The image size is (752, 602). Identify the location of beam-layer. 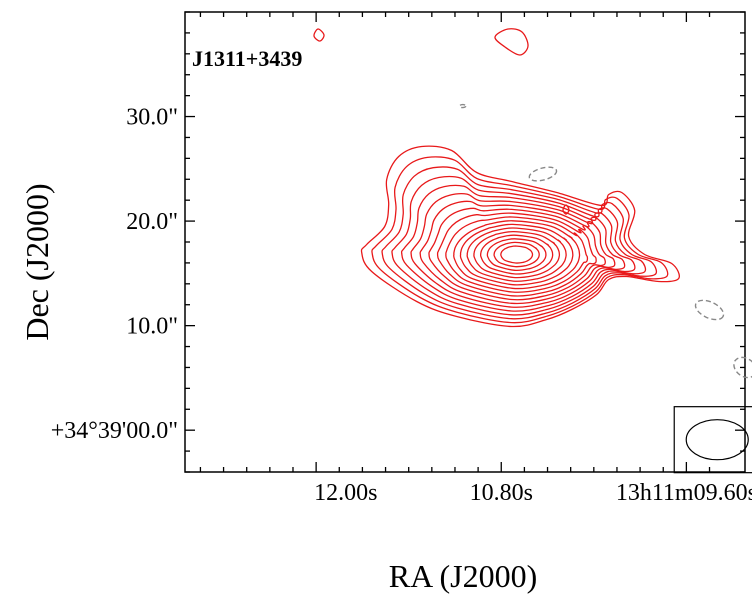
(712, 440).